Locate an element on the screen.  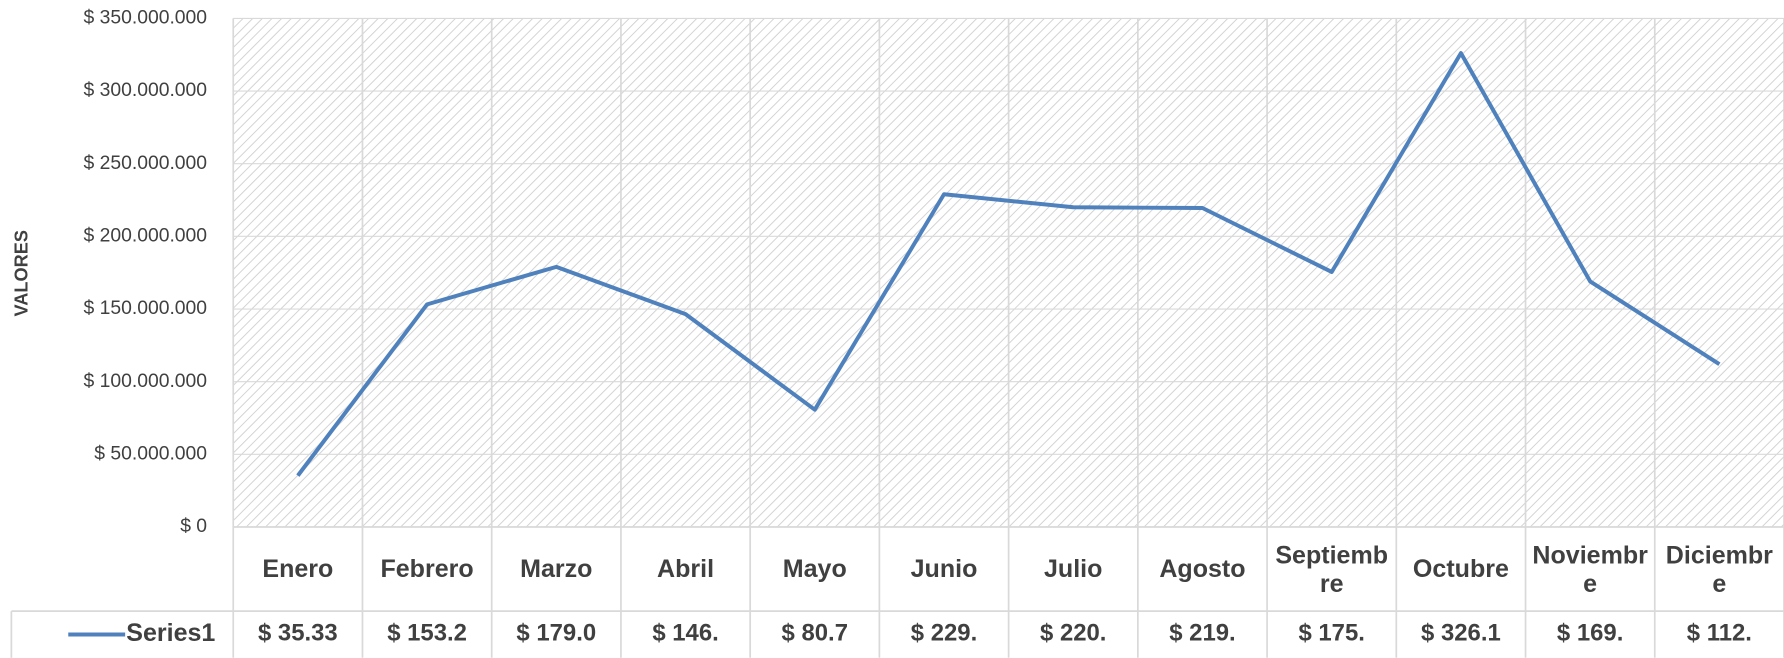
y-tick-label: $ 250.000.000 is located at coordinates (145, 163).